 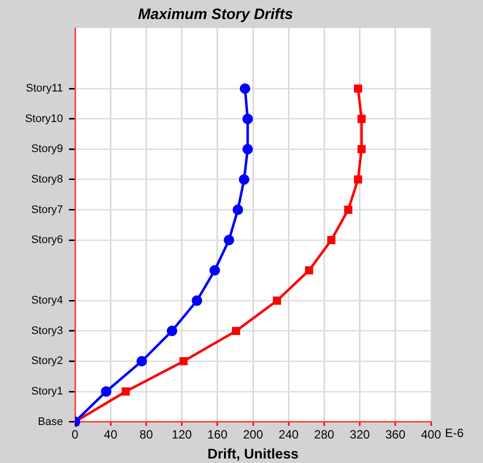 What do you see at coordinates (75, 434) in the screenshot?
I see `x-tick-label: 0` at bounding box center [75, 434].